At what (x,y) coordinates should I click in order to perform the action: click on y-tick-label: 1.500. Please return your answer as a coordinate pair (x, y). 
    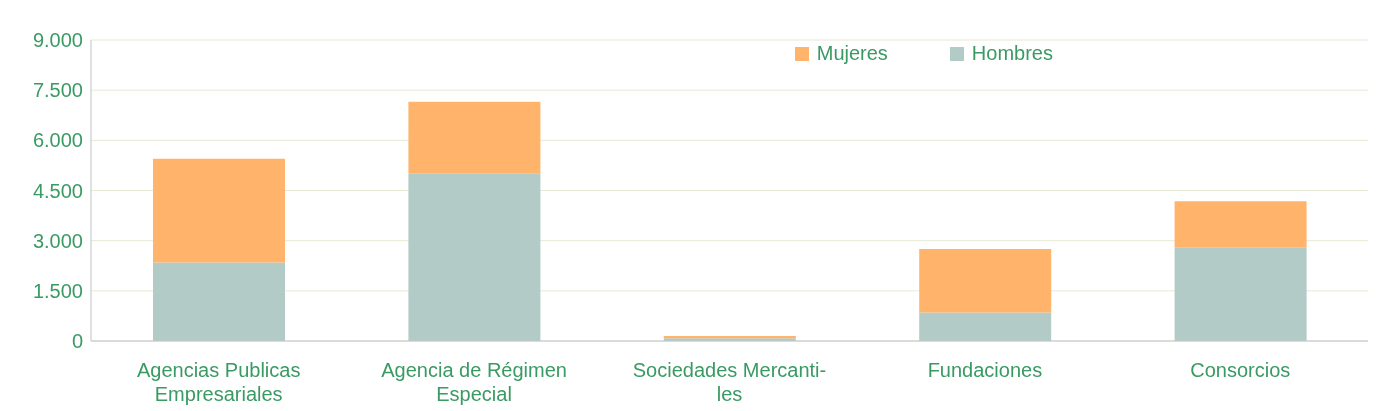
    Looking at the image, I should click on (57, 290).